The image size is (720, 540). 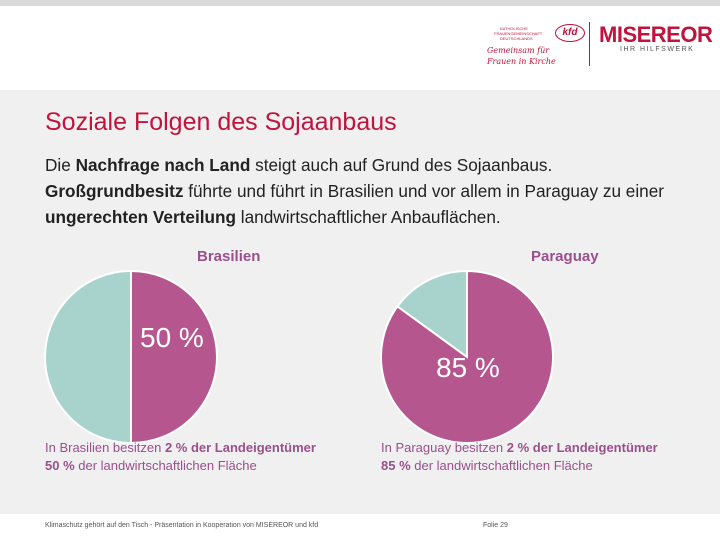 What do you see at coordinates (163, 165) in the screenshot?
I see `body-bold-1: Nachfrage nach Land` at bounding box center [163, 165].